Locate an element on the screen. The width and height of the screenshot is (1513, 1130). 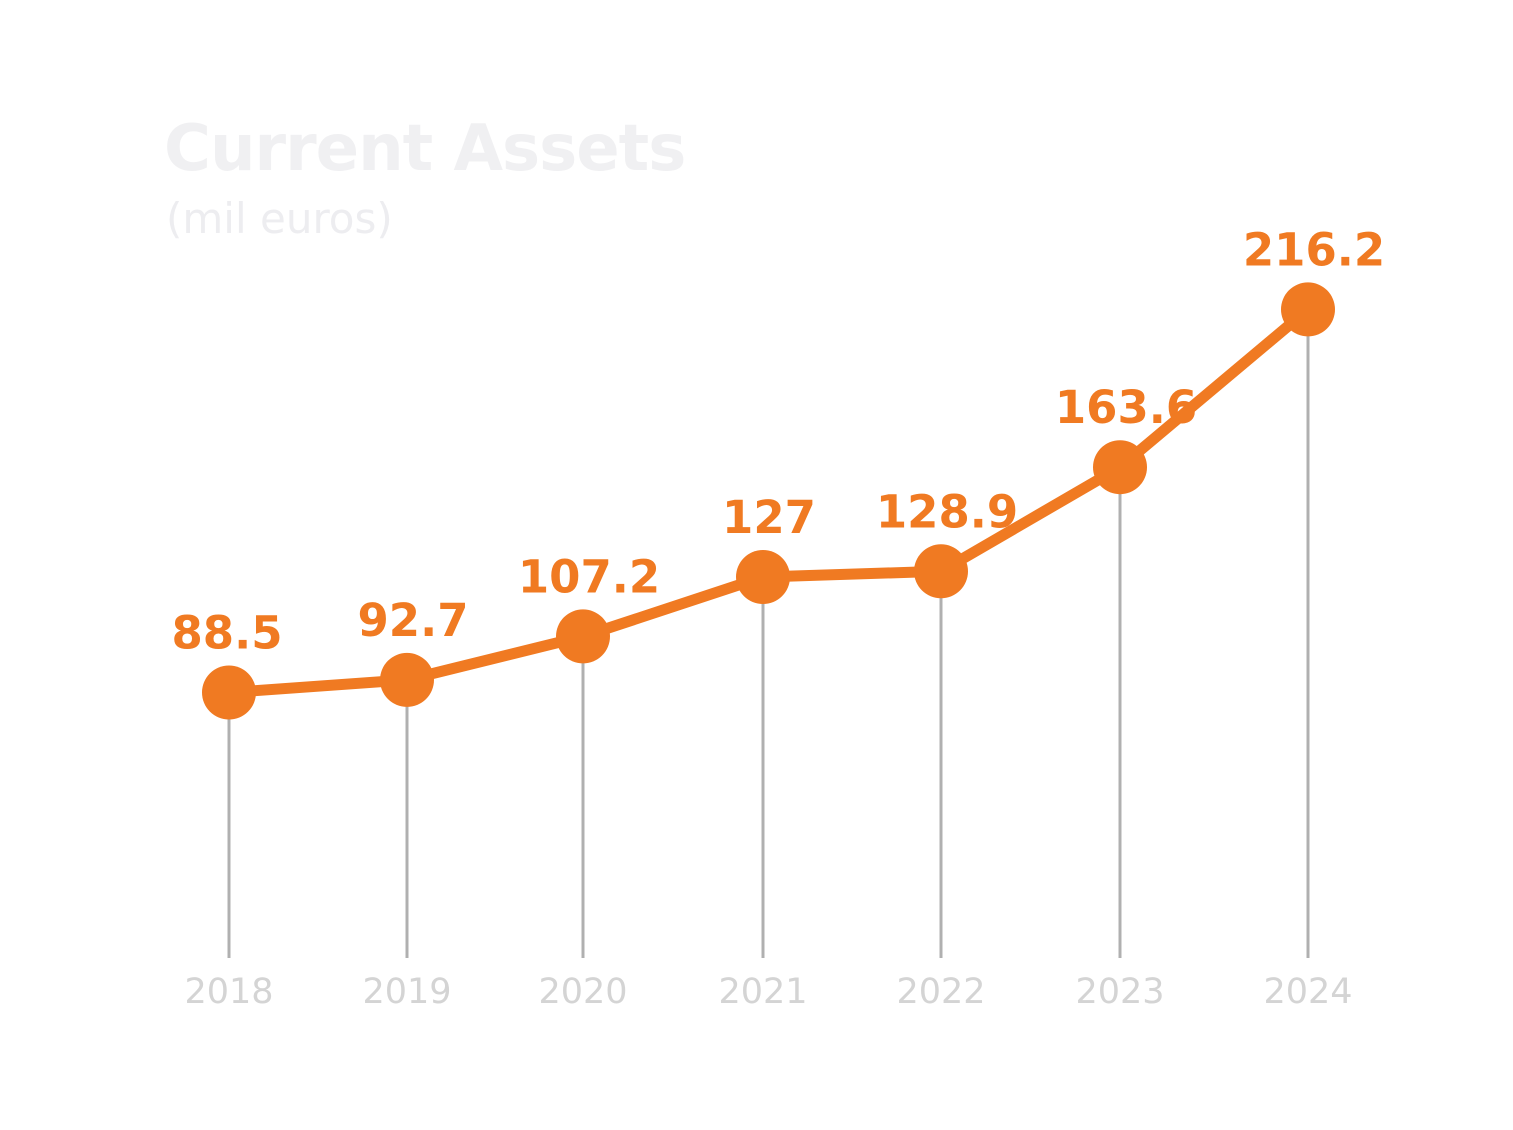
x-tick-label-2024: 2024 is located at coordinates (1307, 992).